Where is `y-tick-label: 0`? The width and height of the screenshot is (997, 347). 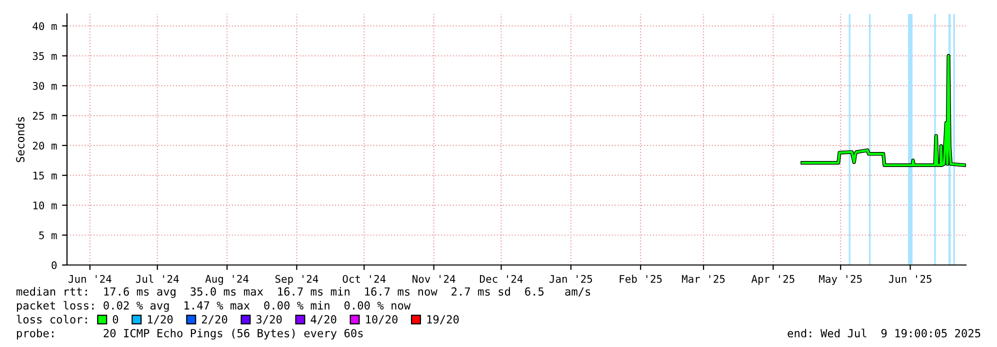
y-tick-label: 0 is located at coordinates (54, 265).